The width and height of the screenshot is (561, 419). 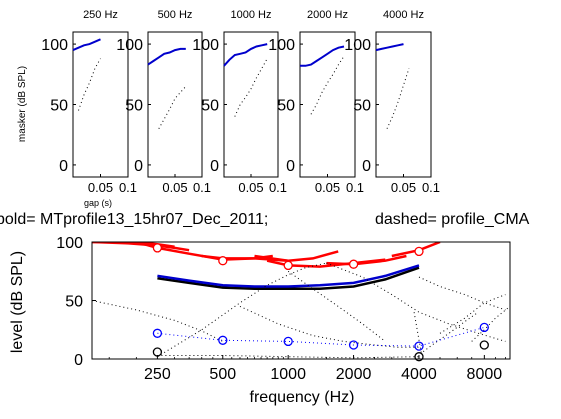 I want to click on panel-1-ytick-label: 50, so click(x=134, y=106).